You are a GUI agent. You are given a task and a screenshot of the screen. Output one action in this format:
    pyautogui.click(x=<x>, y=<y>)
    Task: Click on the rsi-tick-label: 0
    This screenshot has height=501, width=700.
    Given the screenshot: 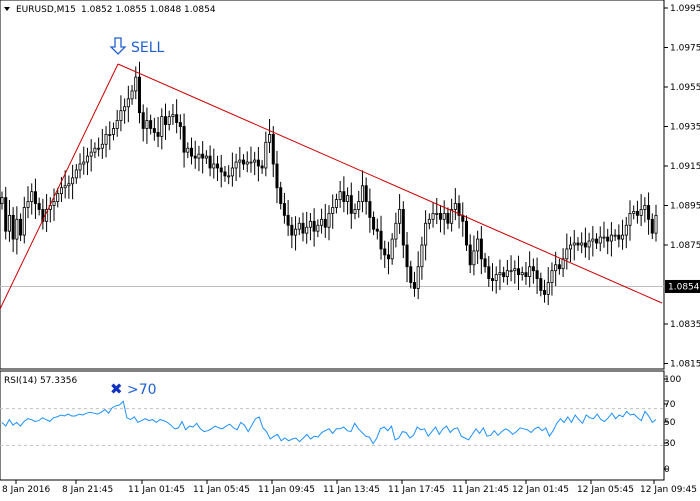 What is the action you would take?
    pyautogui.click(x=667, y=470)
    